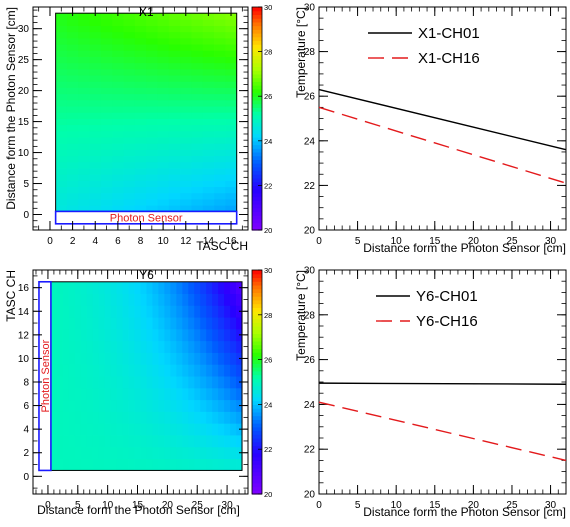 The width and height of the screenshot is (570, 527). Describe the element at coordinates (319, 505) in the screenshot. I see `x-tick-label: 0` at that location.